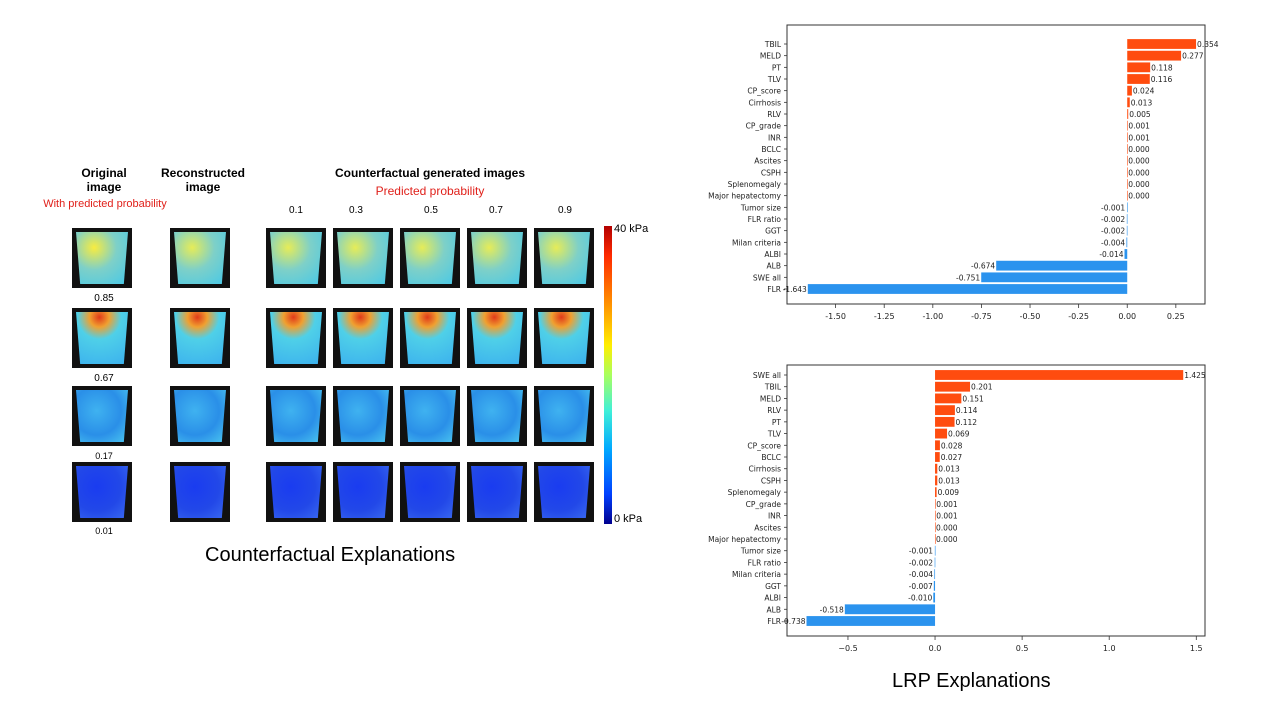 The height and width of the screenshot is (720, 1280). What do you see at coordinates (971, 681) in the screenshot?
I see `lrp-caption: LRP Explanations` at bounding box center [971, 681].